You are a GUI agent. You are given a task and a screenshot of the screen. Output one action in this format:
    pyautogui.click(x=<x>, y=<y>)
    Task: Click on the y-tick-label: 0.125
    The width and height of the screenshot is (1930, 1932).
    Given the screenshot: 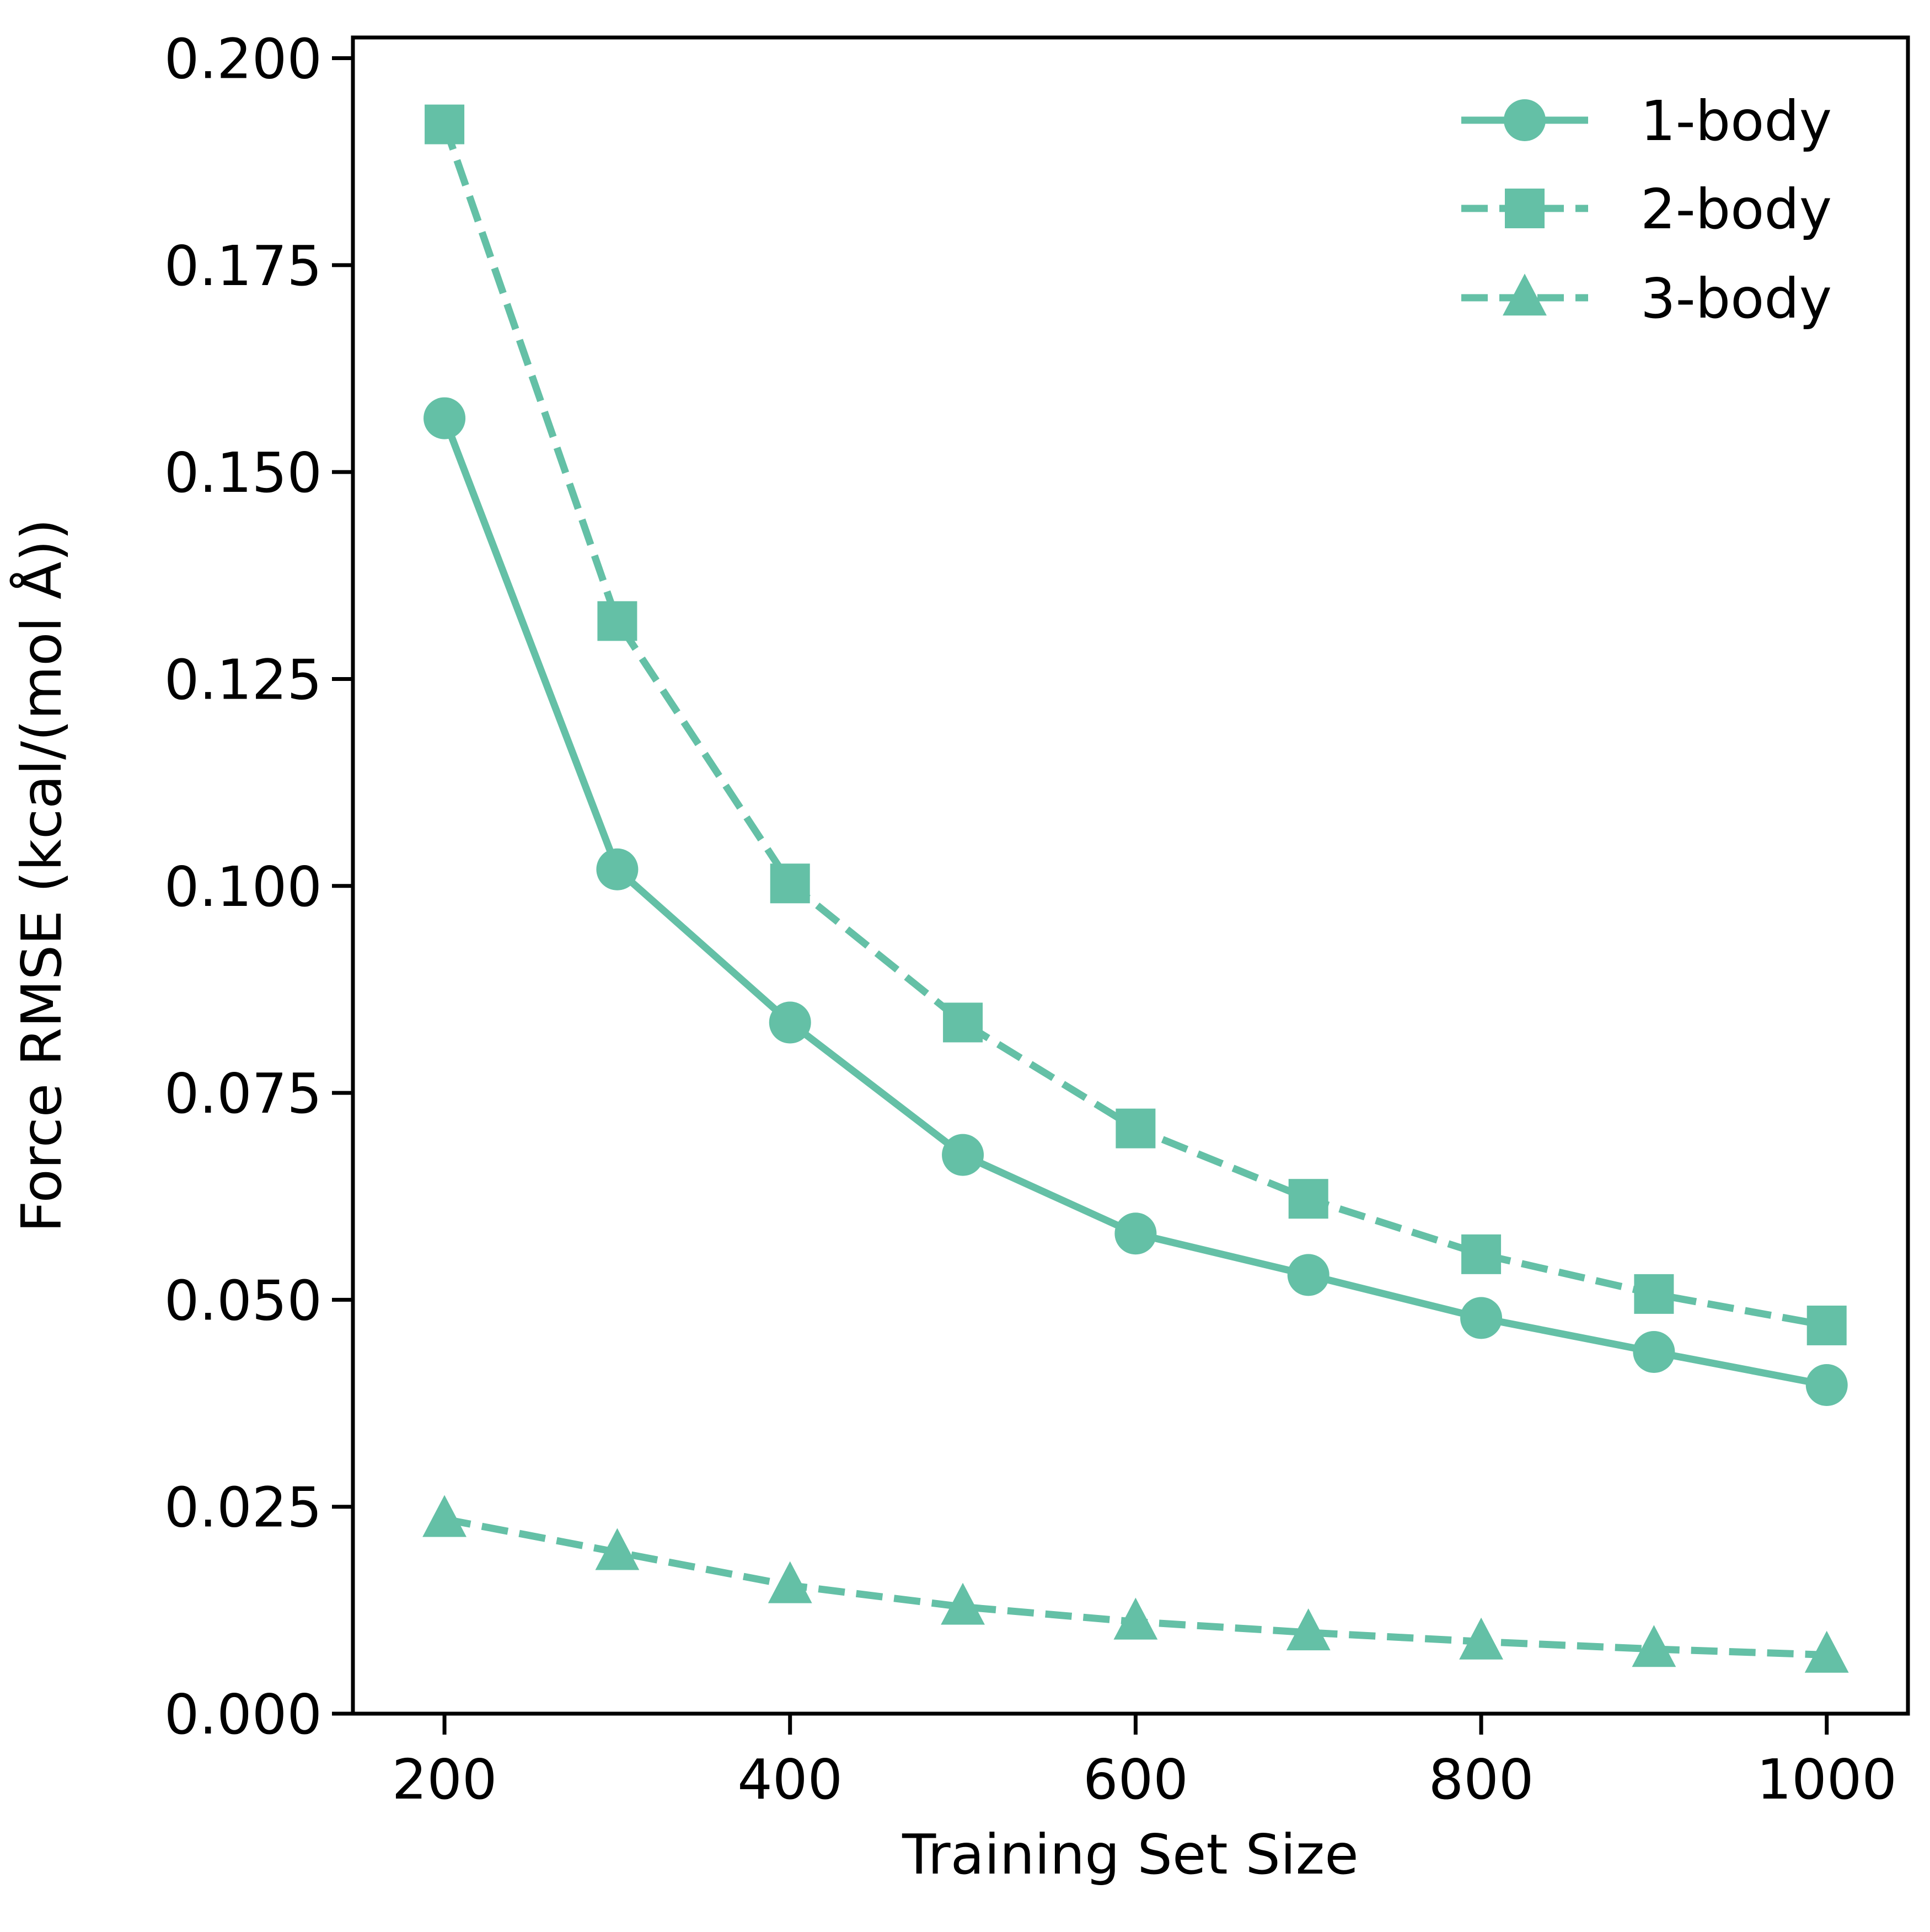 What is the action you would take?
    pyautogui.click(x=243, y=679)
    